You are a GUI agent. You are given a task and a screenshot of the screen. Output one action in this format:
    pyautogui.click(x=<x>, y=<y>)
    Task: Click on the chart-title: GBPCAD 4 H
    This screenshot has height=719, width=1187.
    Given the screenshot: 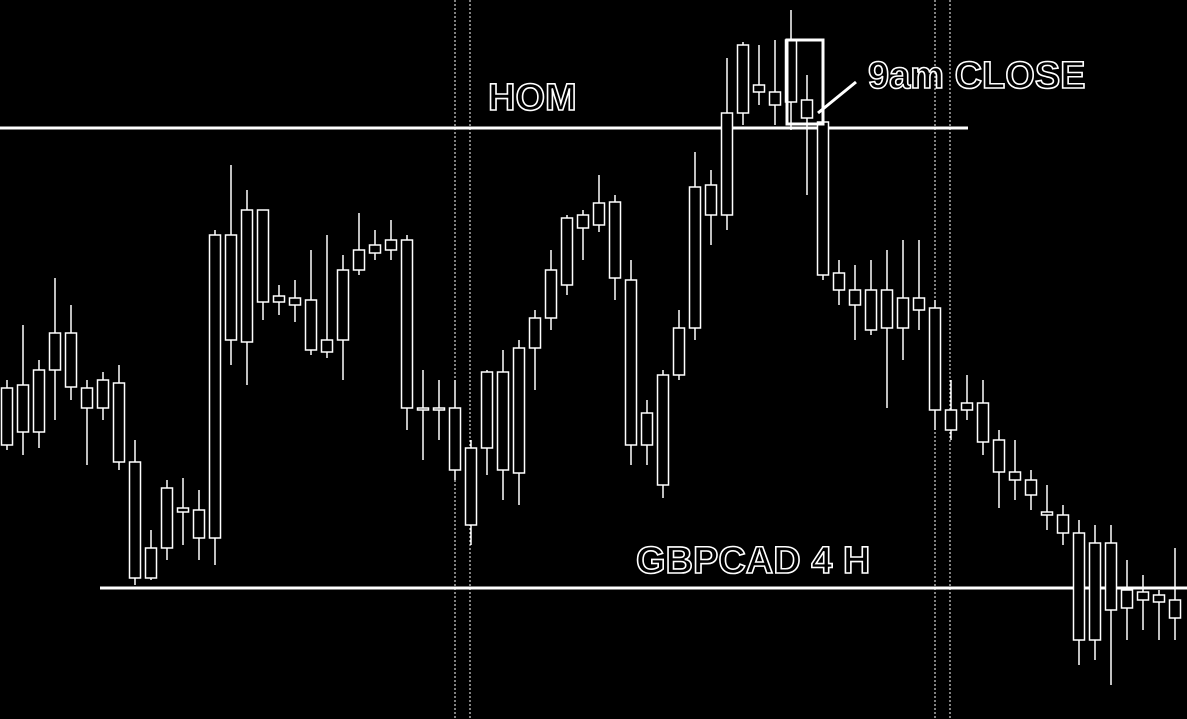 What is the action you would take?
    pyautogui.click(x=753, y=561)
    